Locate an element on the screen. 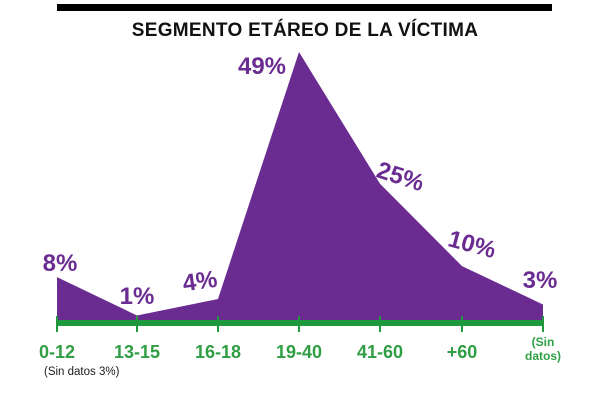  x-tick-label-4: 19-40 is located at coordinates (299, 352).